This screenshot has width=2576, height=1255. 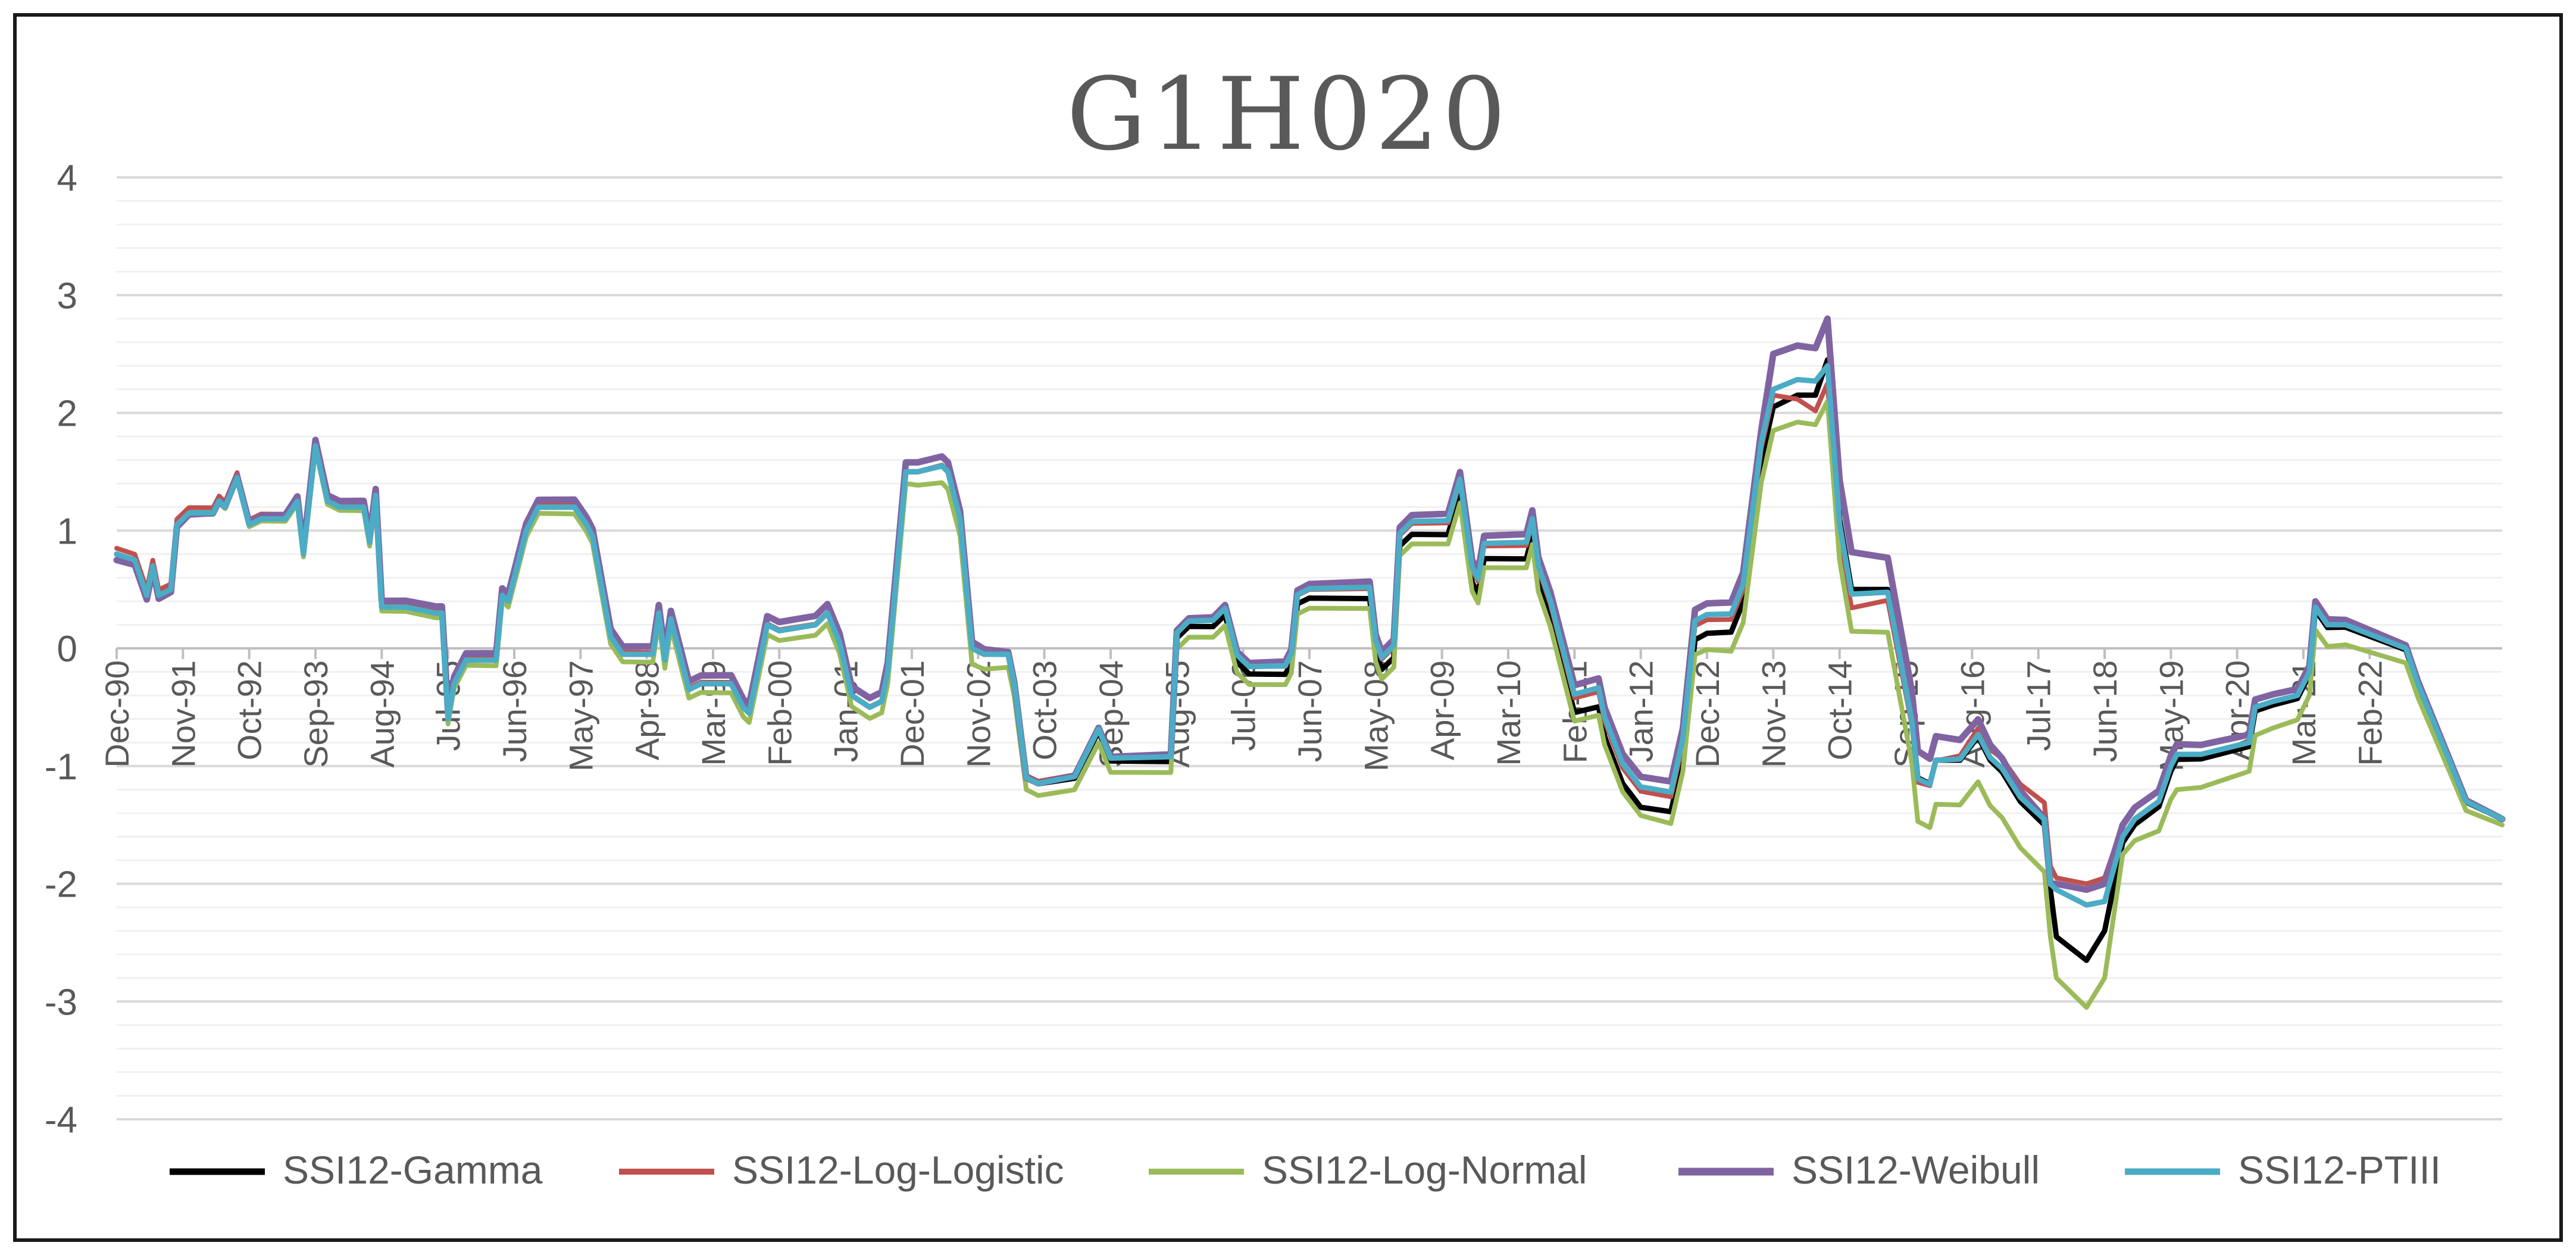 I want to click on x-tick-label: Jul-17, so click(x=2039, y=705).